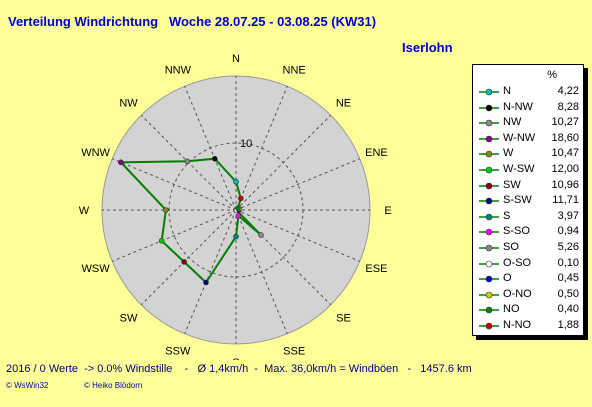 This screenshot has height=407, width=592. I want to click on legend-row-o-so: O-SO 0,10, so click(528, 264).